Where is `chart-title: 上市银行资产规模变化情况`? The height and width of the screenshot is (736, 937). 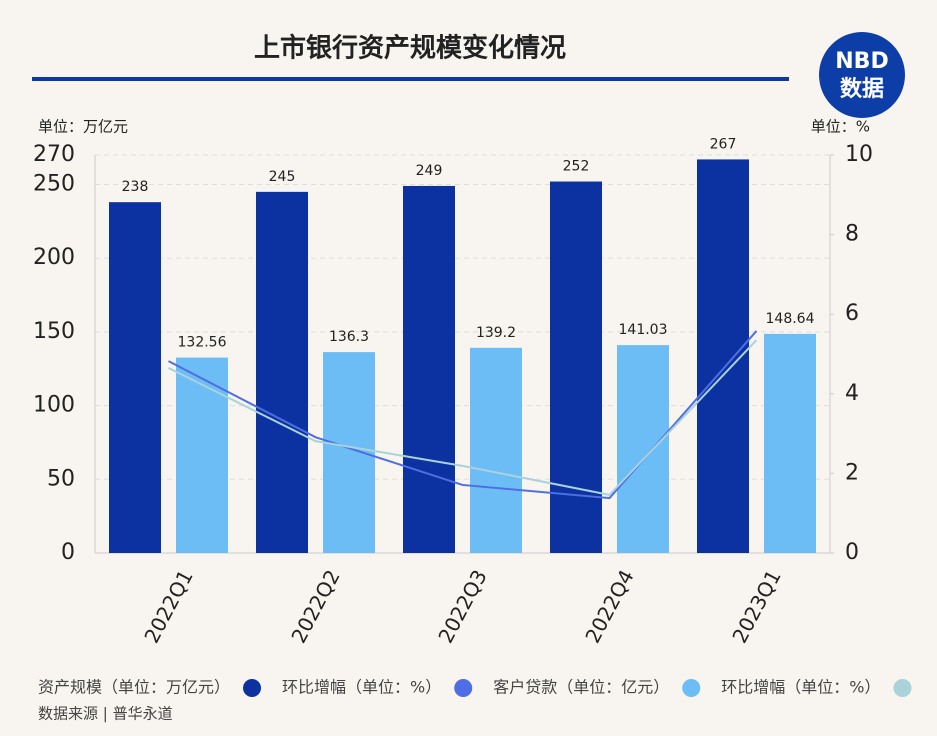 chart-title: 上市银行资产规模变化情况 is located at coordinates (410, 48).